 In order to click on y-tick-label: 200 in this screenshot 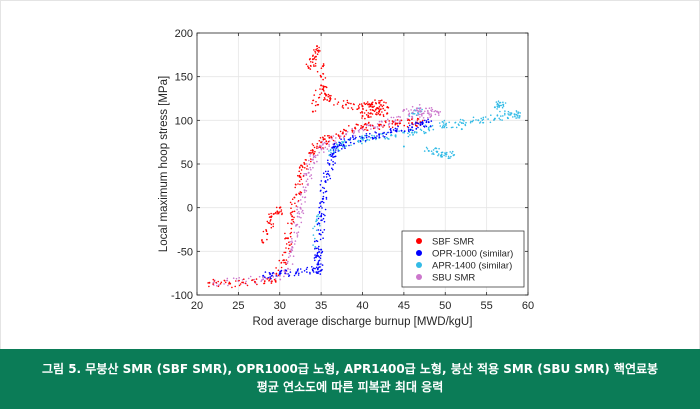, I will do `click(184, 34)`.